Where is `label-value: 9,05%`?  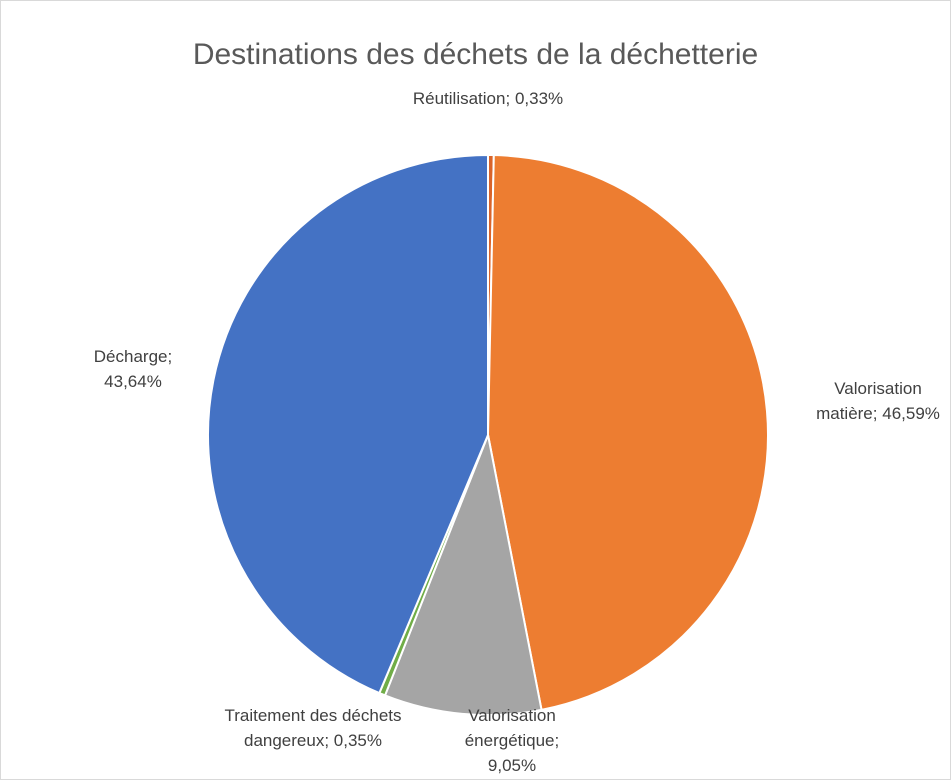 label-value: 9,05% is located at coordinates (512, 765).